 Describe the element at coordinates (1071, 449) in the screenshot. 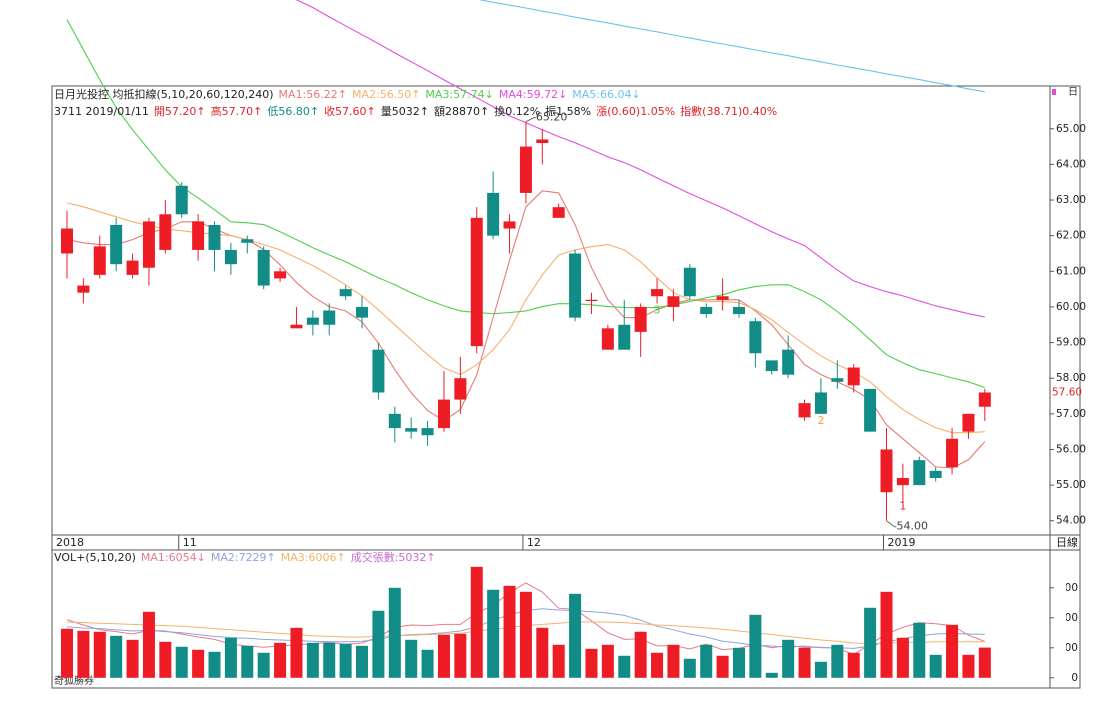

I see `y-tick-label: 56.00` at that location.